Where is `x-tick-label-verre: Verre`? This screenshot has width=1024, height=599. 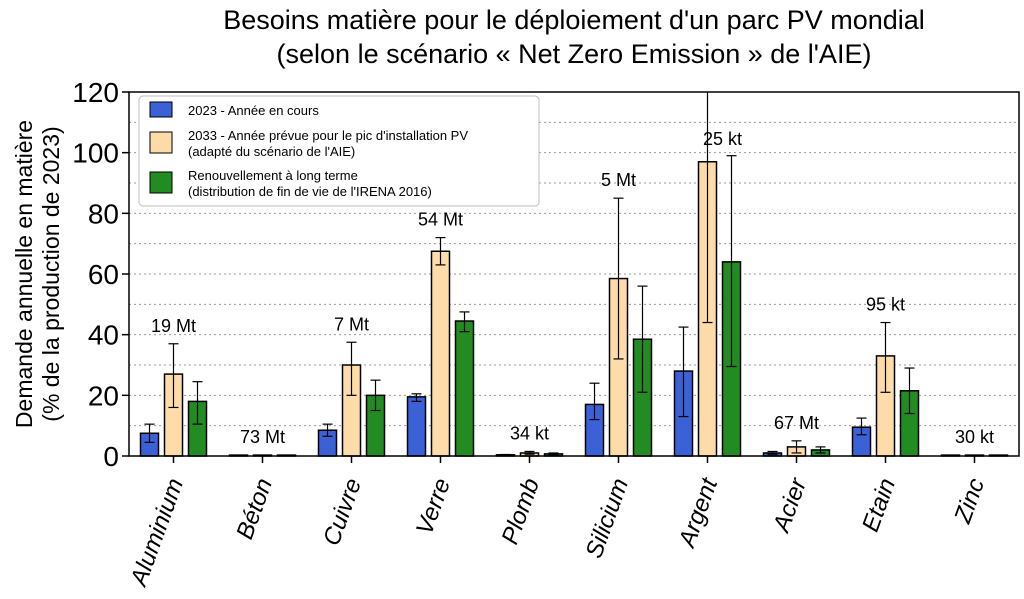 x-tick-label-verre: Verre is located at coordinates (433, 507).